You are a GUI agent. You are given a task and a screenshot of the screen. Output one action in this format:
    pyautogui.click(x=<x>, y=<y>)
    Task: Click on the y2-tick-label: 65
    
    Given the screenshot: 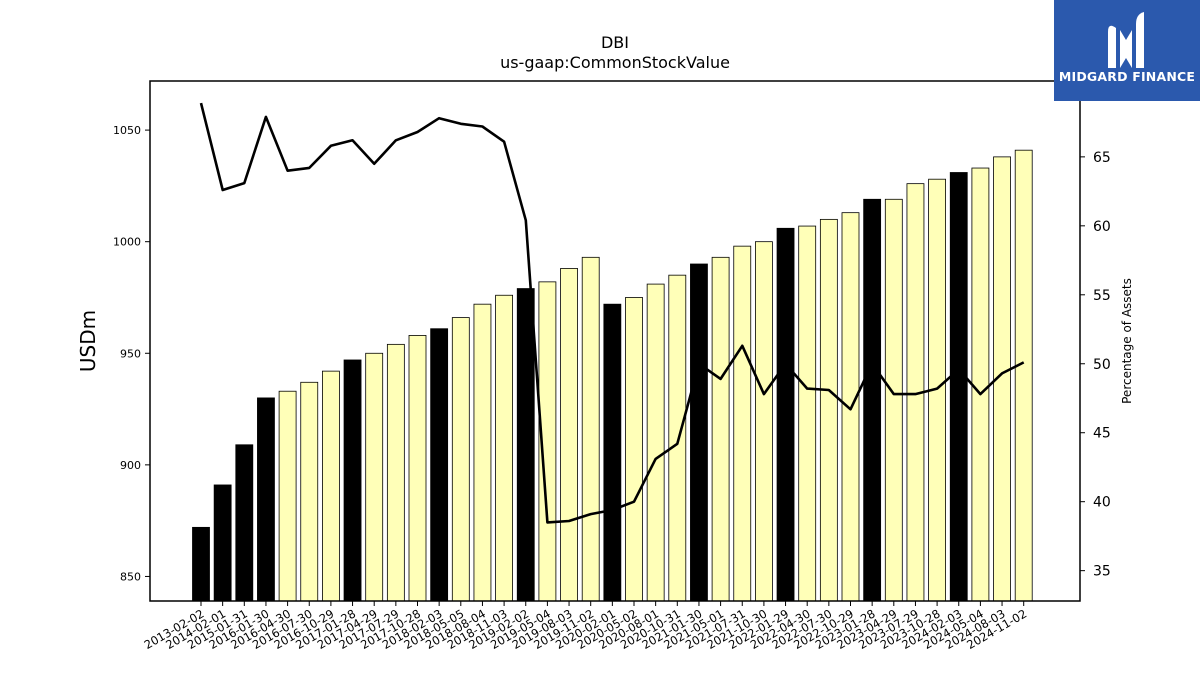 What is the action you would take?
    pyautogui.click(x=1102, y=158)
    